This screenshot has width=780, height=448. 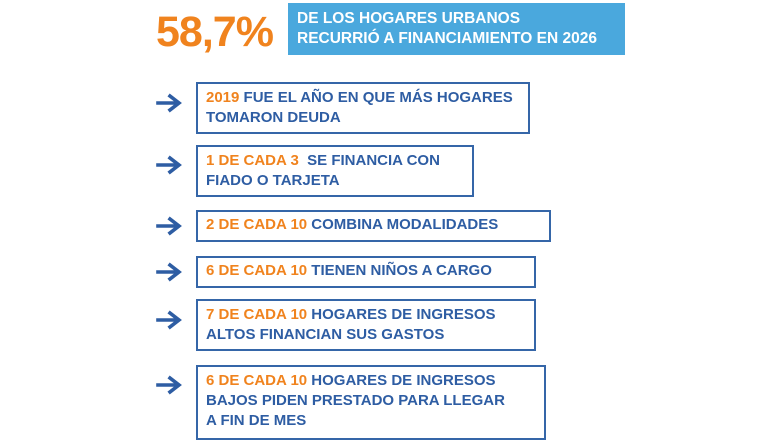 I want to click on fact-1-highlight: 2019, so click(x=223, y=97).